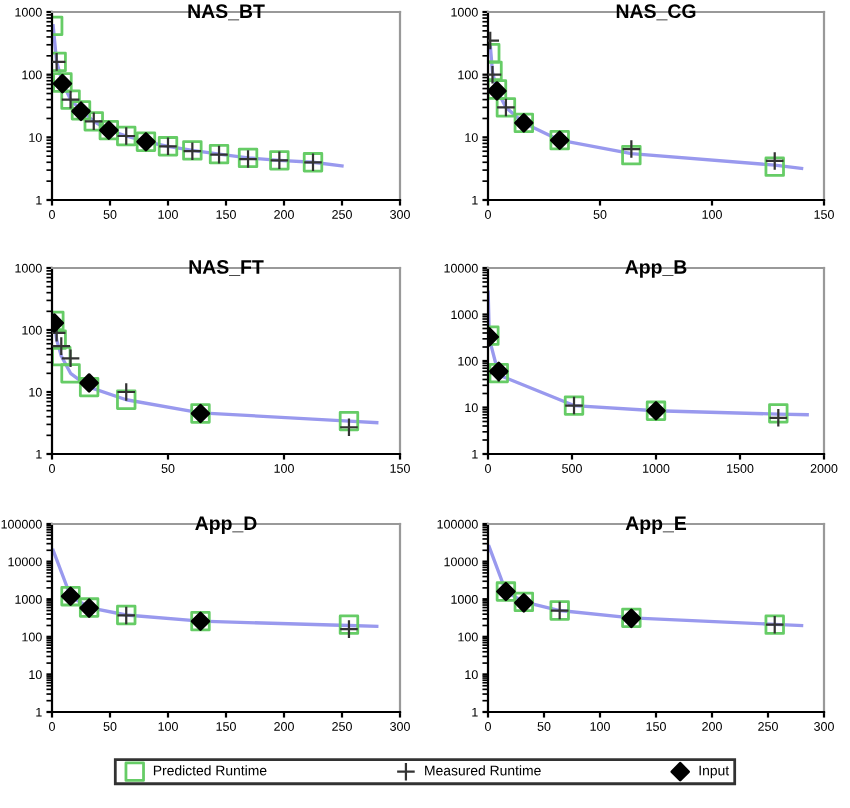 This screenshot has height=808, width=850. What do you see at coordinates (656, 12) in the screenshot?
I see `chart-title: NAS_CG` at bounding box center [656, 12].